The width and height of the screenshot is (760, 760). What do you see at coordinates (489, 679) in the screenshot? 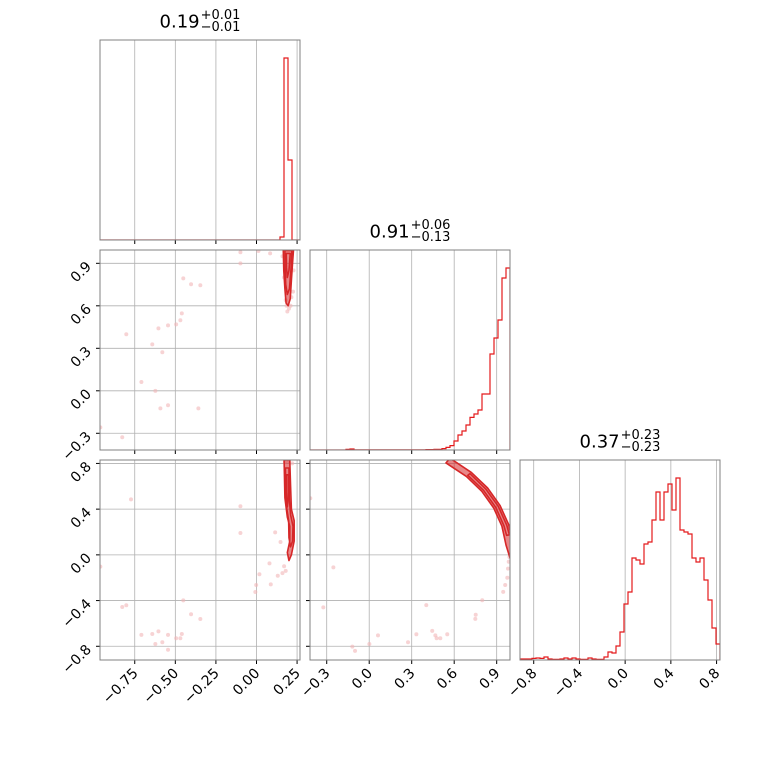
I see `x-tick-label: 0.9` at bounding box center [489, 679].